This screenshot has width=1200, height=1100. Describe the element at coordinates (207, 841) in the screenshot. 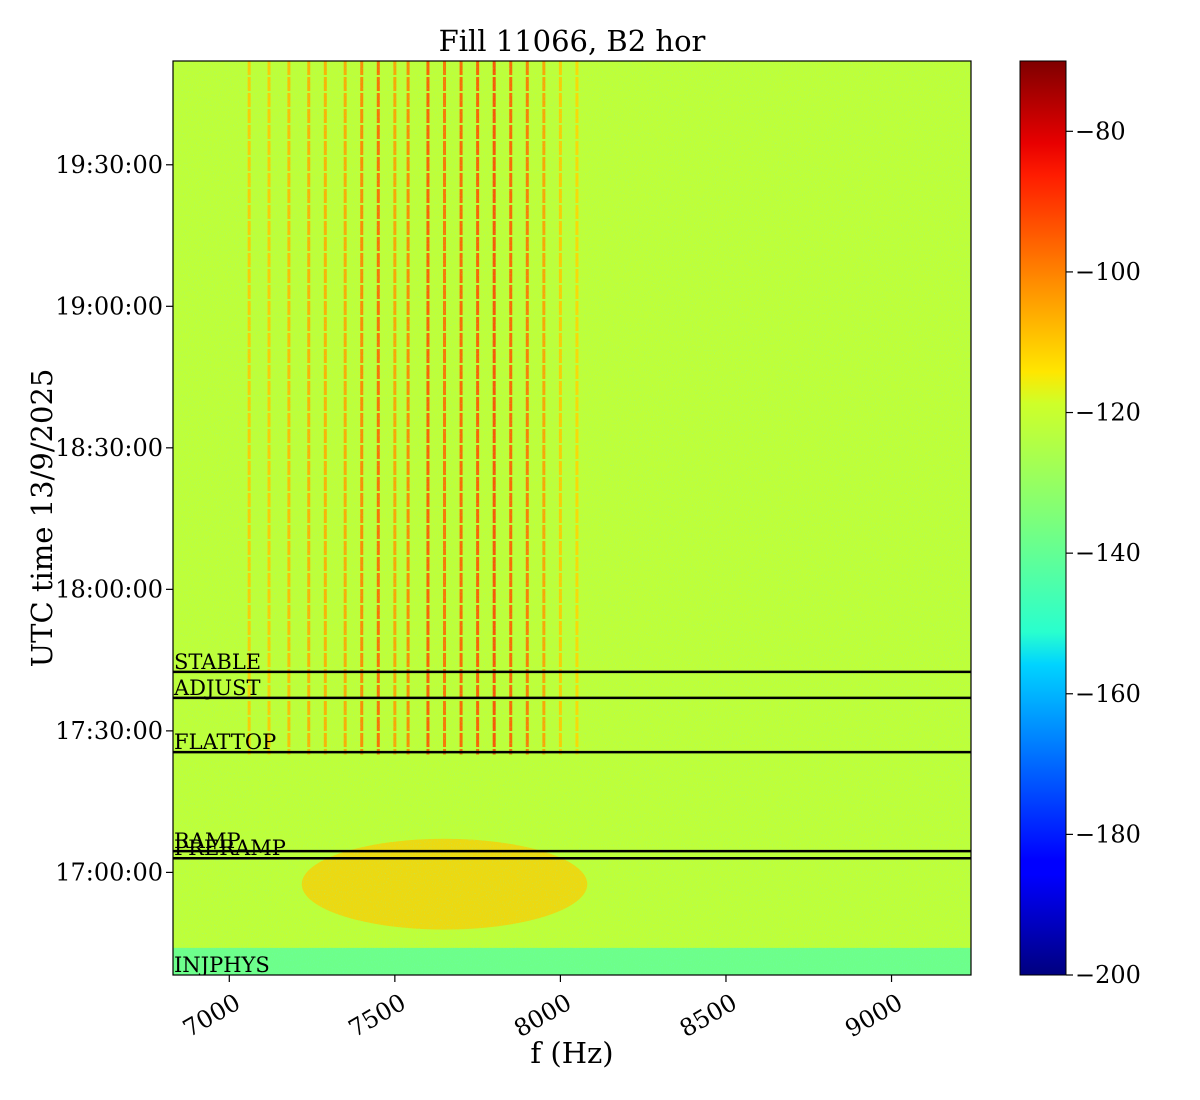

I see `event-label-ramp: RAMP` at that location.